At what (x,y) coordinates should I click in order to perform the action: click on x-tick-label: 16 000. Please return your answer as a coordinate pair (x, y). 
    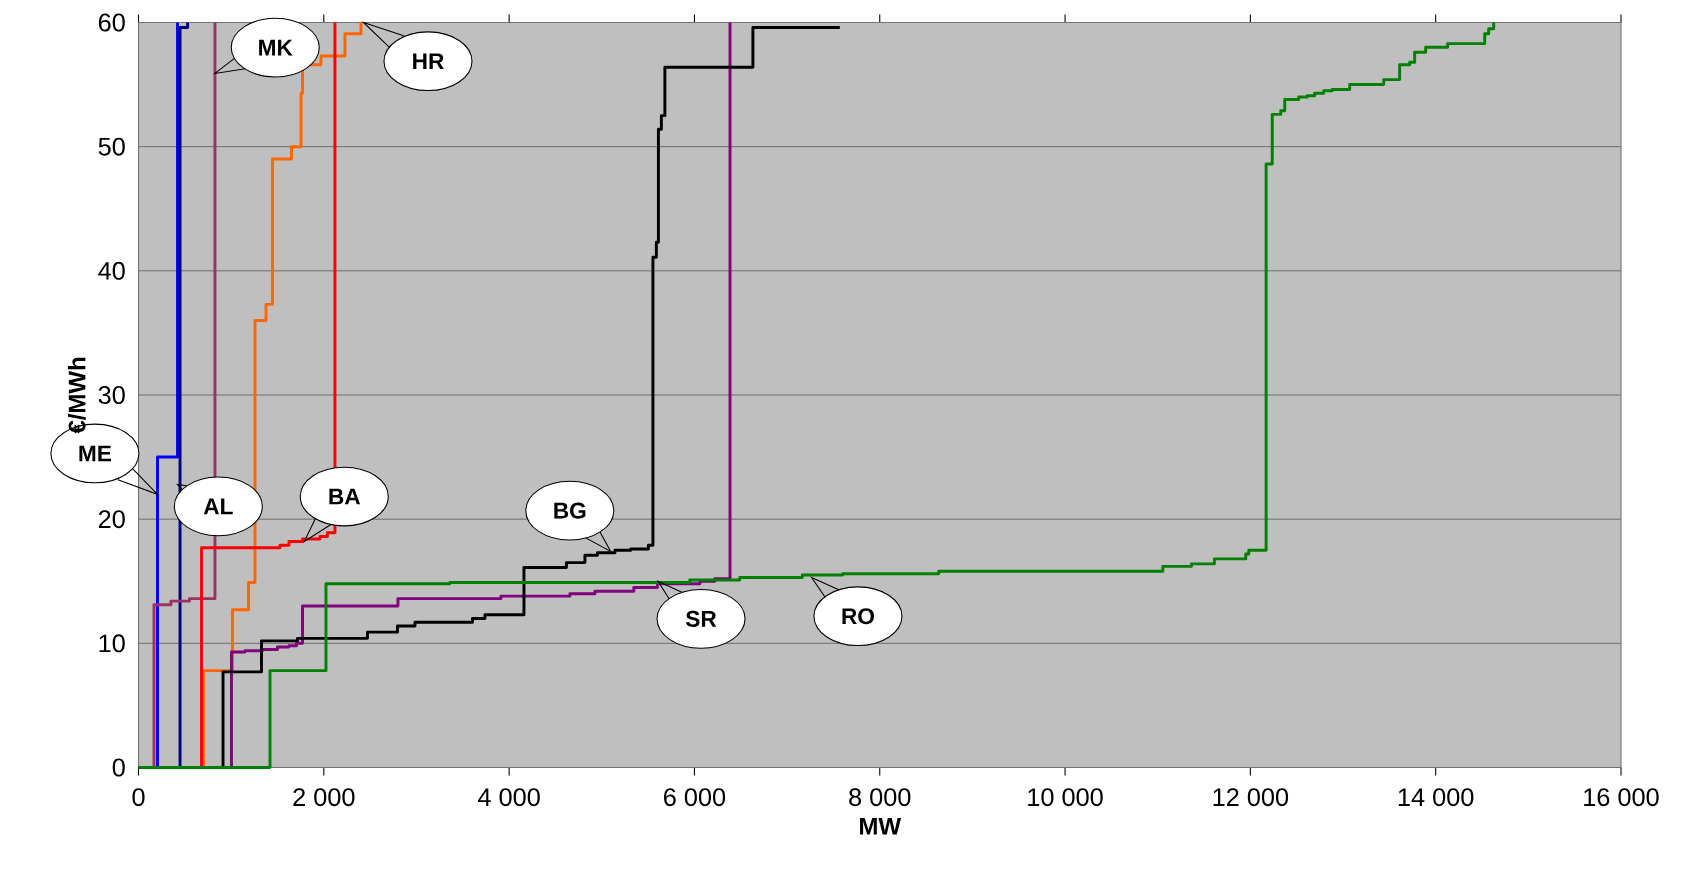
    Looking at the image, I should click on (1621, 797).